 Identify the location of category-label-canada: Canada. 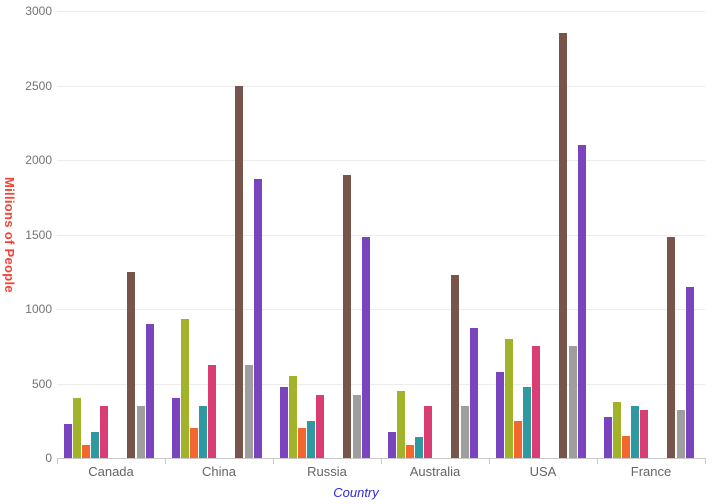
(111, 471).